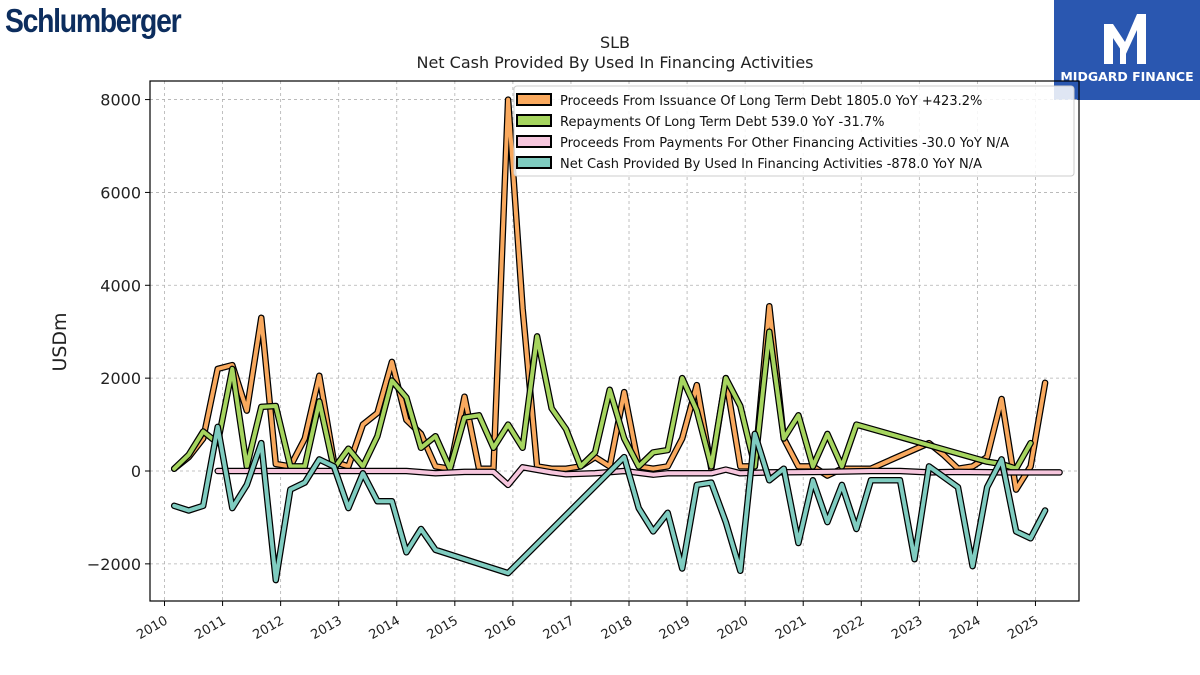  I want to click on series-stroke, so click(638, 476).